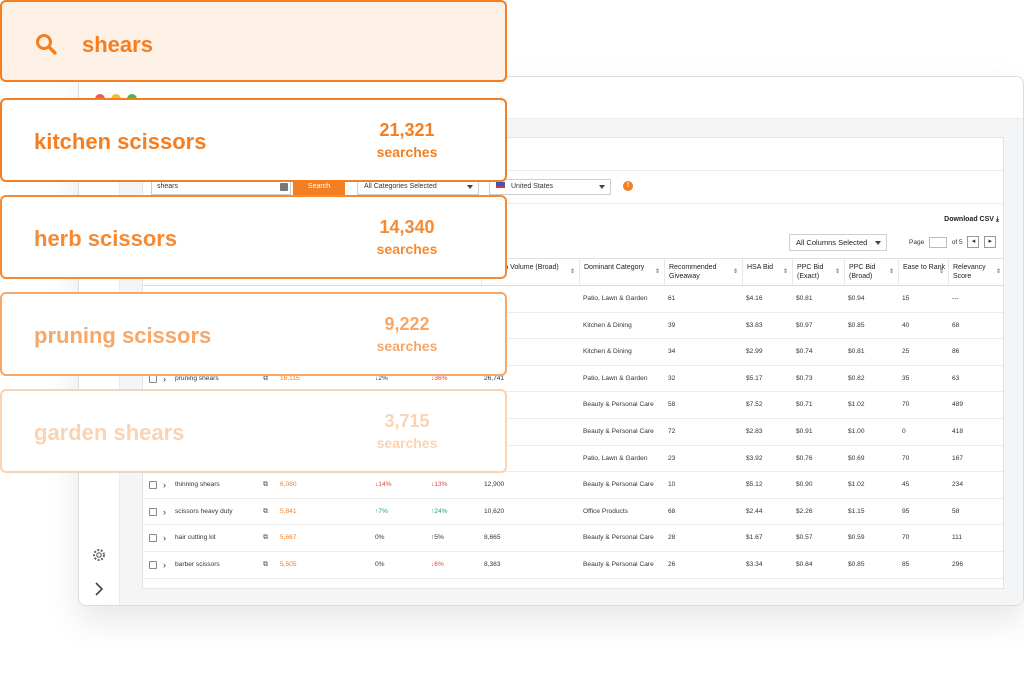 This screenshot has width=1024, height=695. Describe the element at coordinates (288, 538) in the screenshot. I see `search-volume-cell: 5,667` at that location.